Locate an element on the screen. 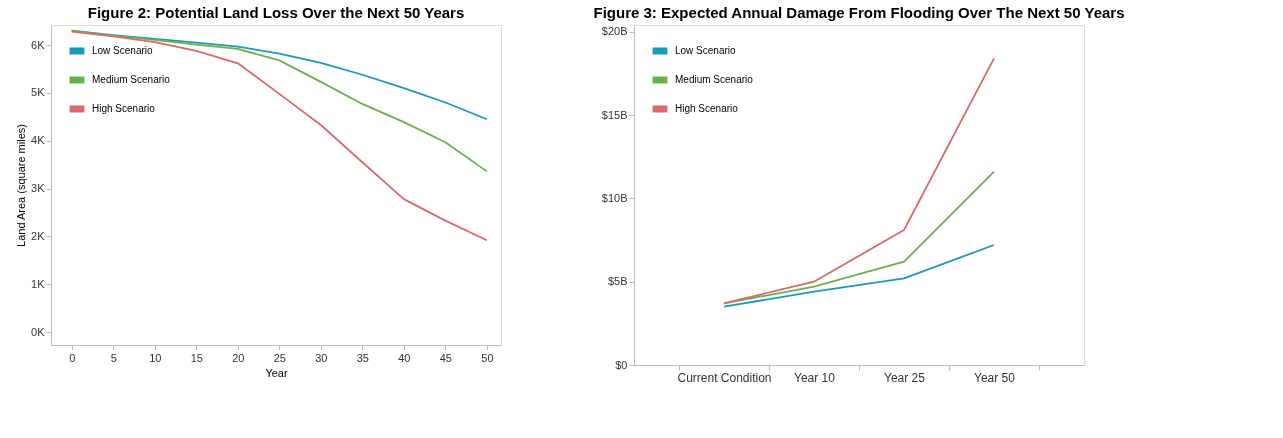  x-tick-label: 20 is located at coordinates (238, 357).